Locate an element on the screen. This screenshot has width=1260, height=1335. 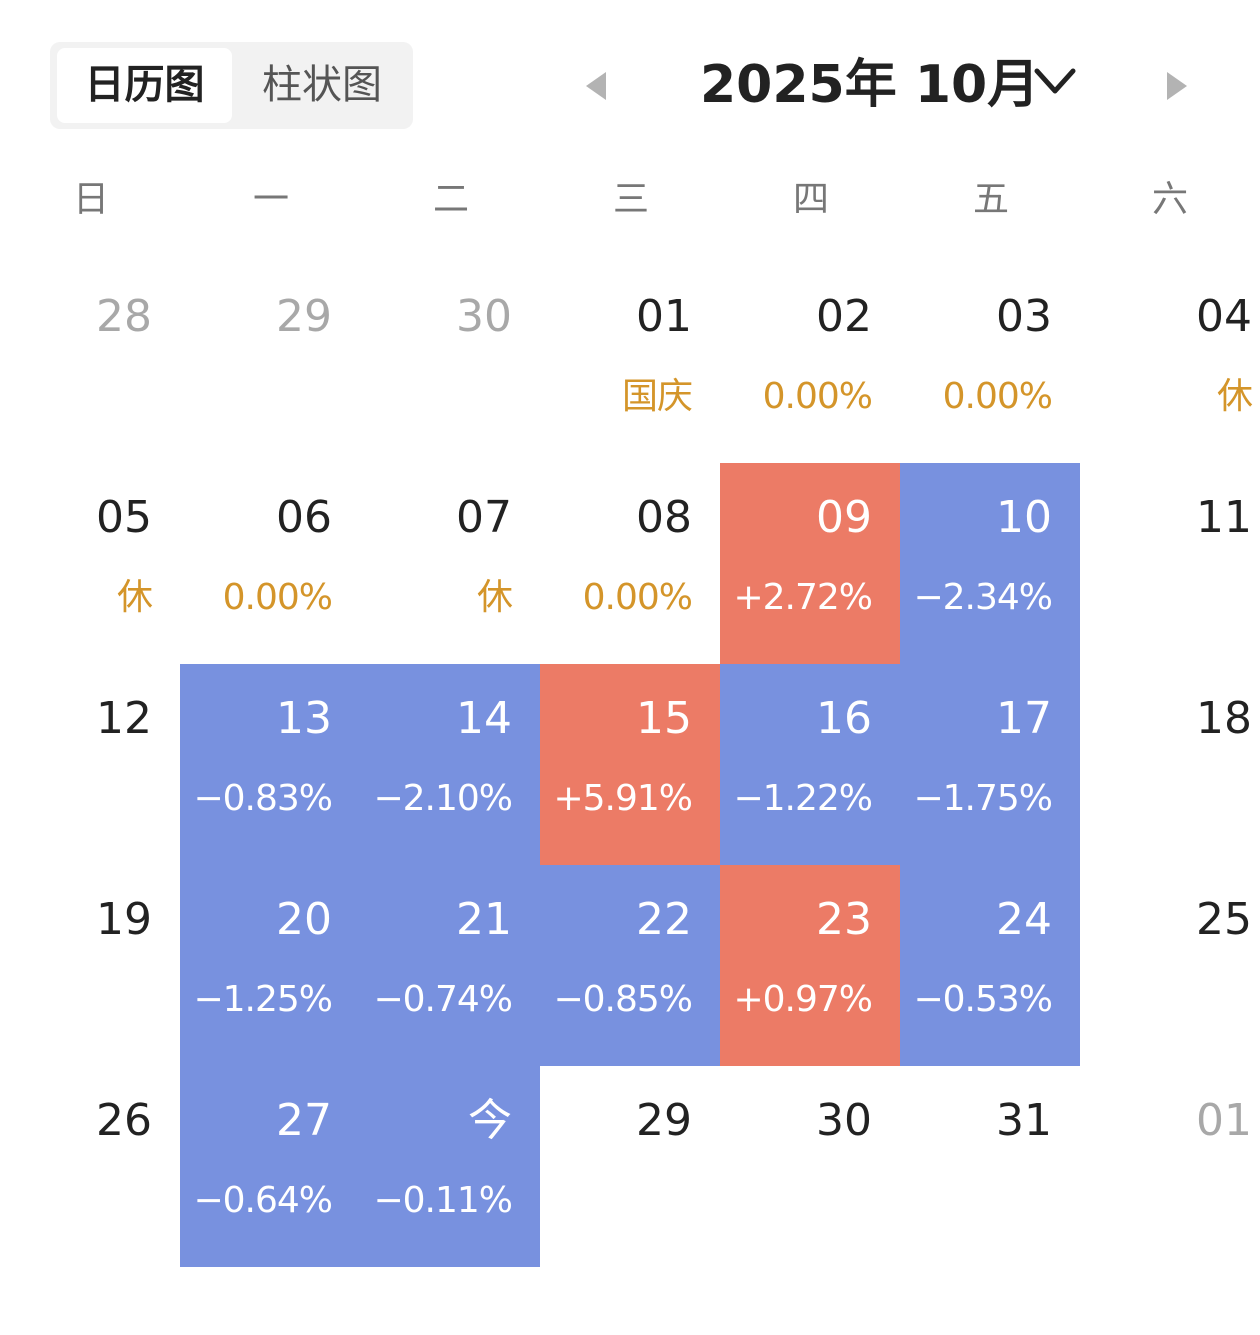
calendar-day-cell: 31 is located at coordinates (990, 1166).